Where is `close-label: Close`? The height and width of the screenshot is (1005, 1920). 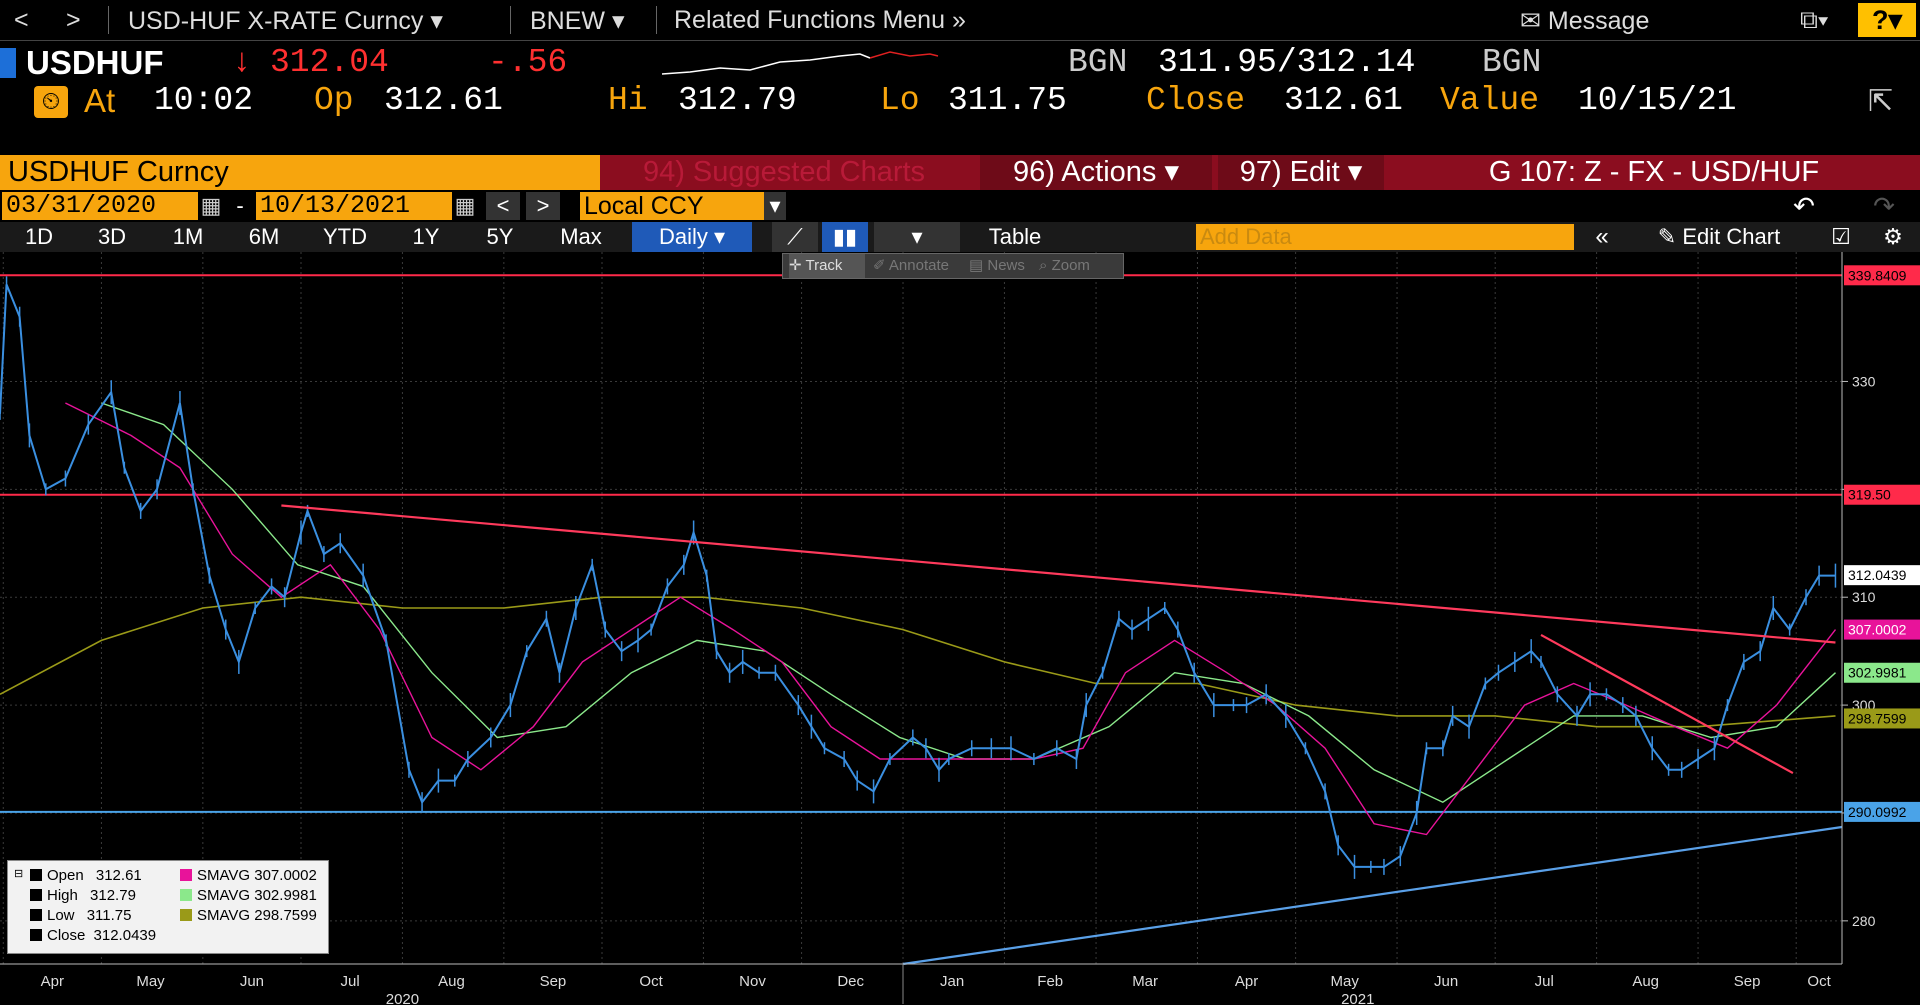
close-label: Close is located at coordinates (1196, 100).